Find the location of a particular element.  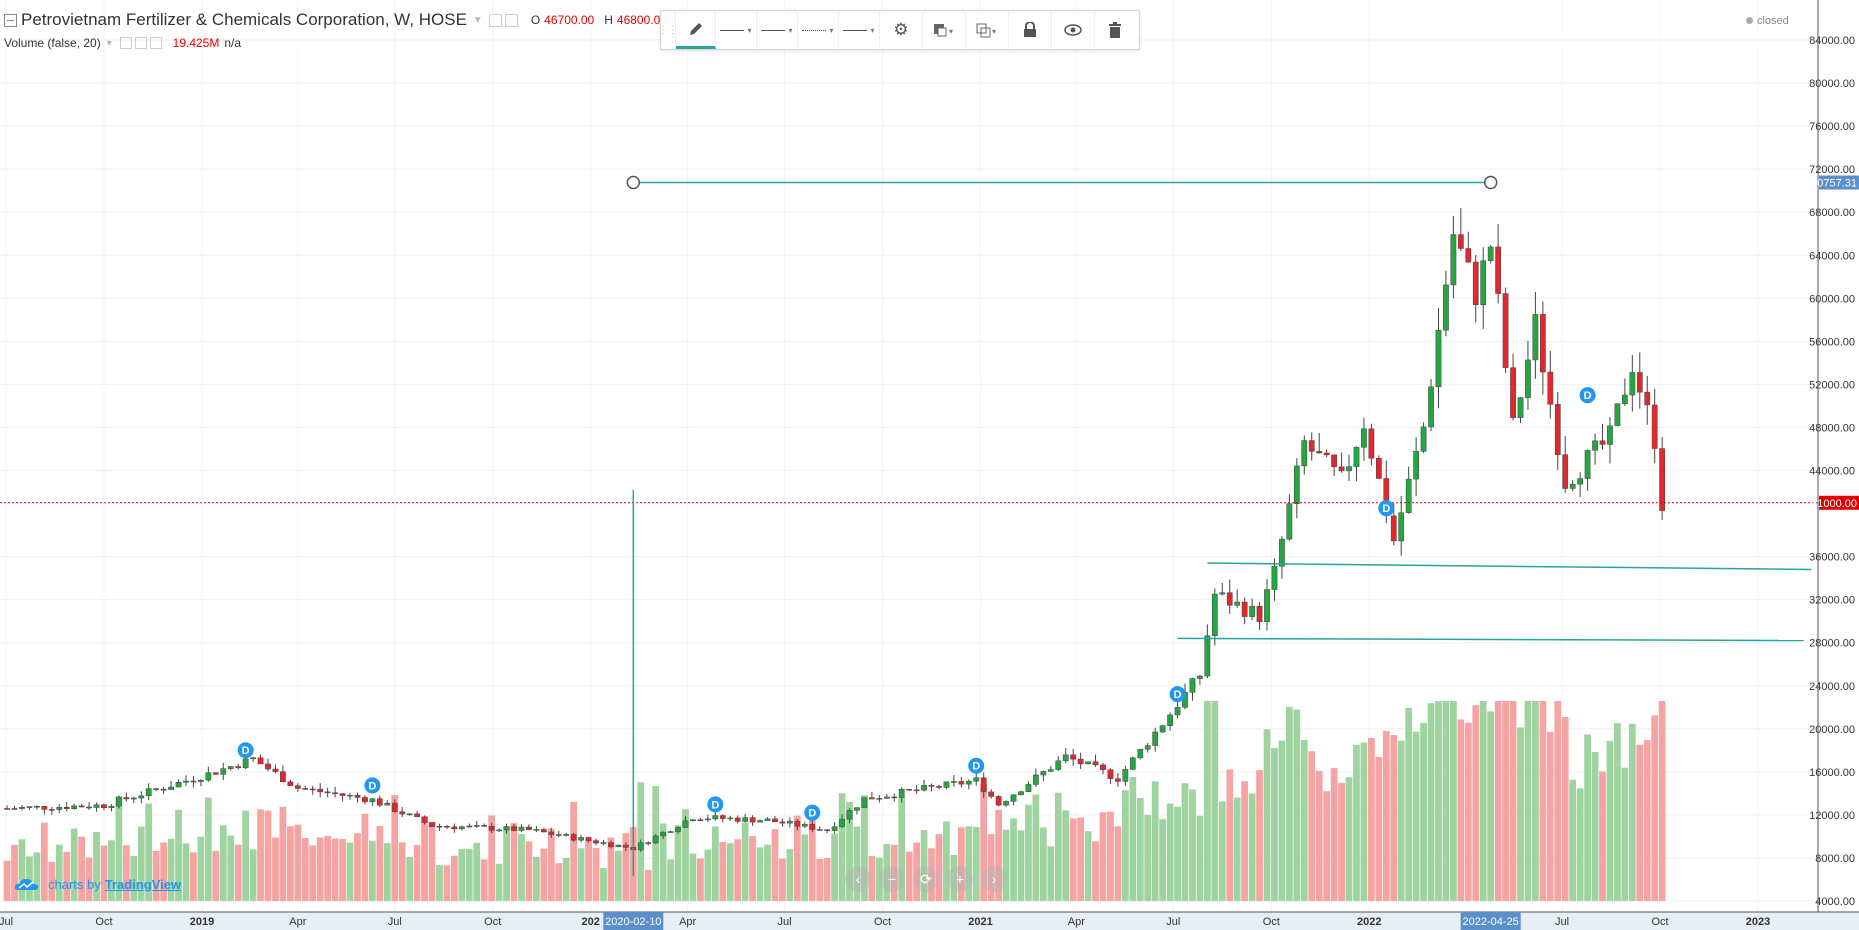

reset-icon: ⟳ is located at coordinates (926, 879).